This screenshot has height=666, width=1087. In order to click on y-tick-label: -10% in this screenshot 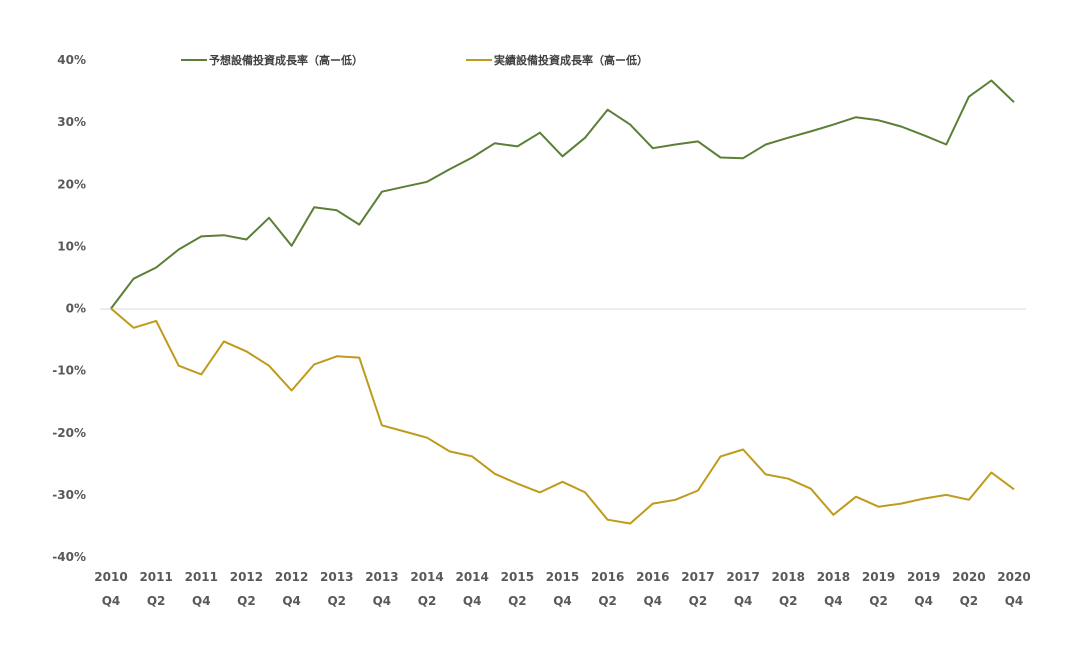, I will do `click(69, 371)`.